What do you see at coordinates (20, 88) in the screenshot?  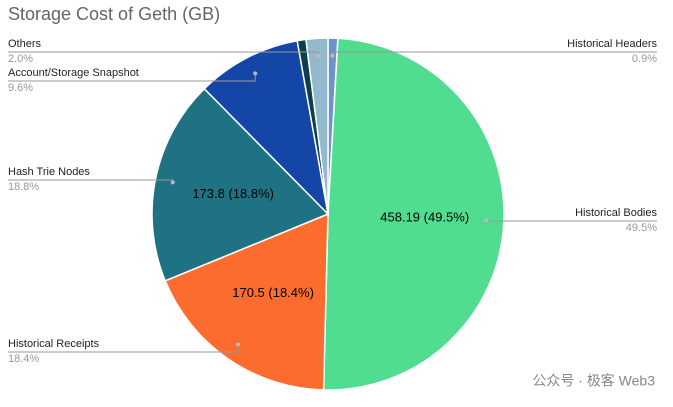 I see `percent-label: 9.6%` at bounding box center [20, 88].